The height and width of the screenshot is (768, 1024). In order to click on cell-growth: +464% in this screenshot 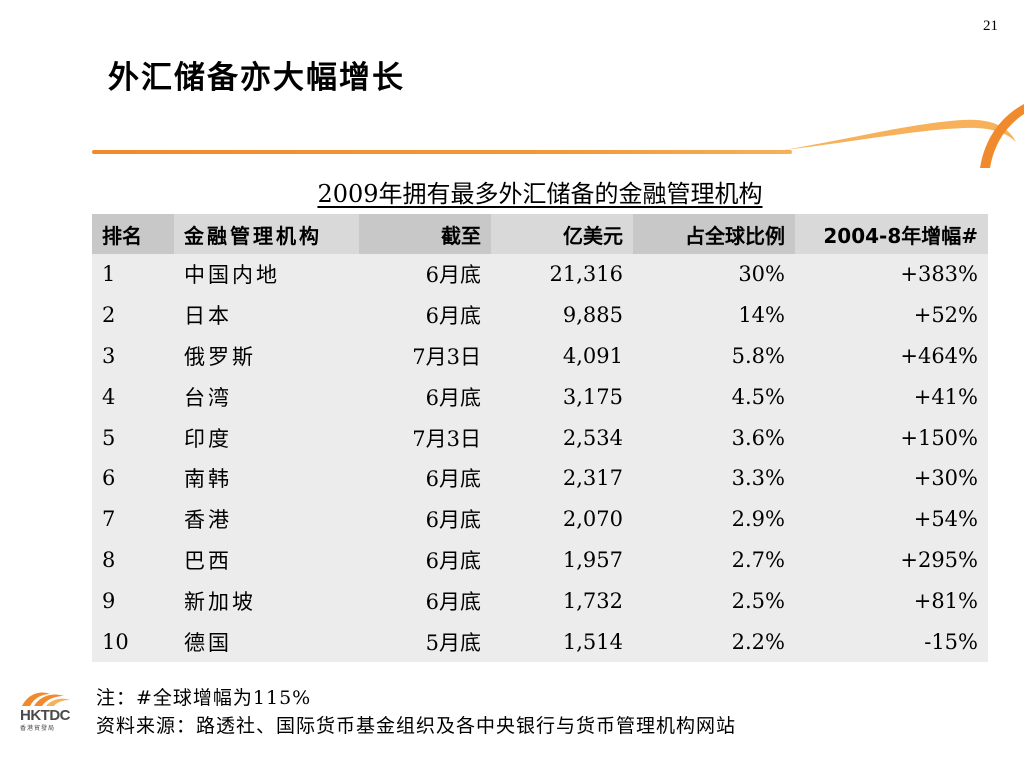, I will do `click(939, 355)`.